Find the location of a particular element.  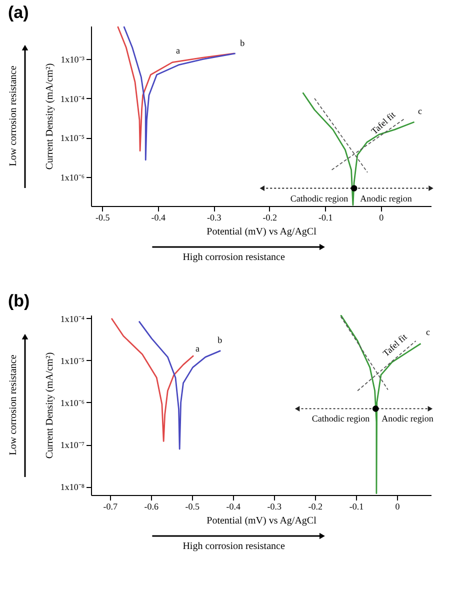

chart-title: (b) is located at coordinates (19, 300).